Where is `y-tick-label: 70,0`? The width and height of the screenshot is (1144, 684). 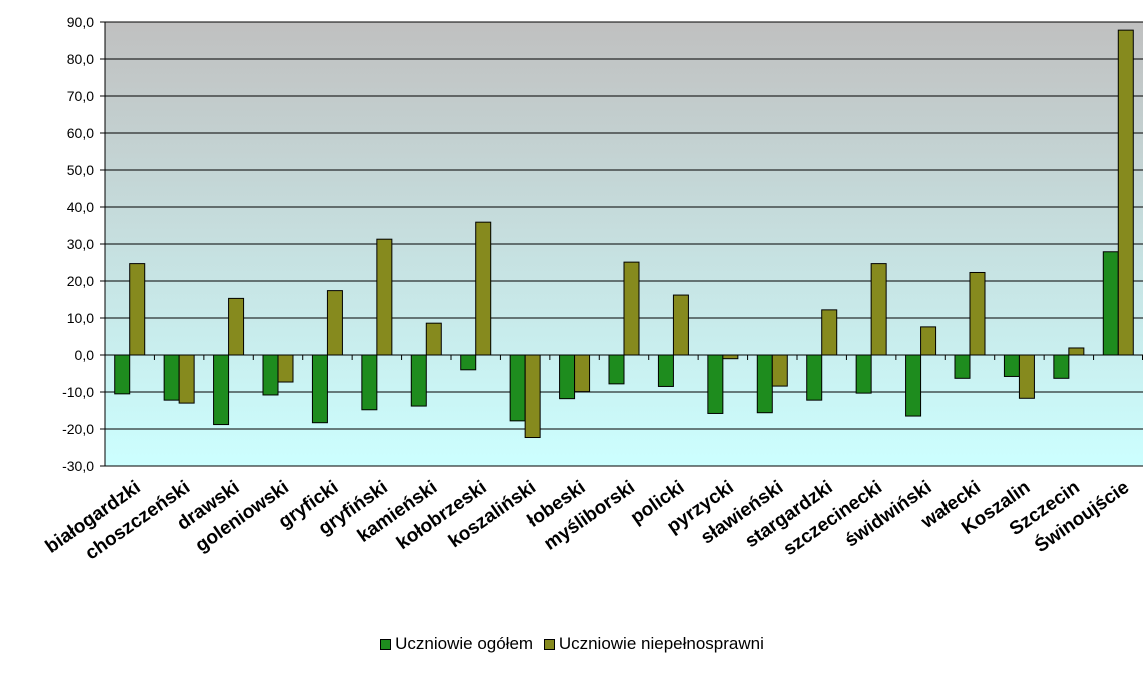
y-tick-label: 70,0 is located at coordinates (80, 96).